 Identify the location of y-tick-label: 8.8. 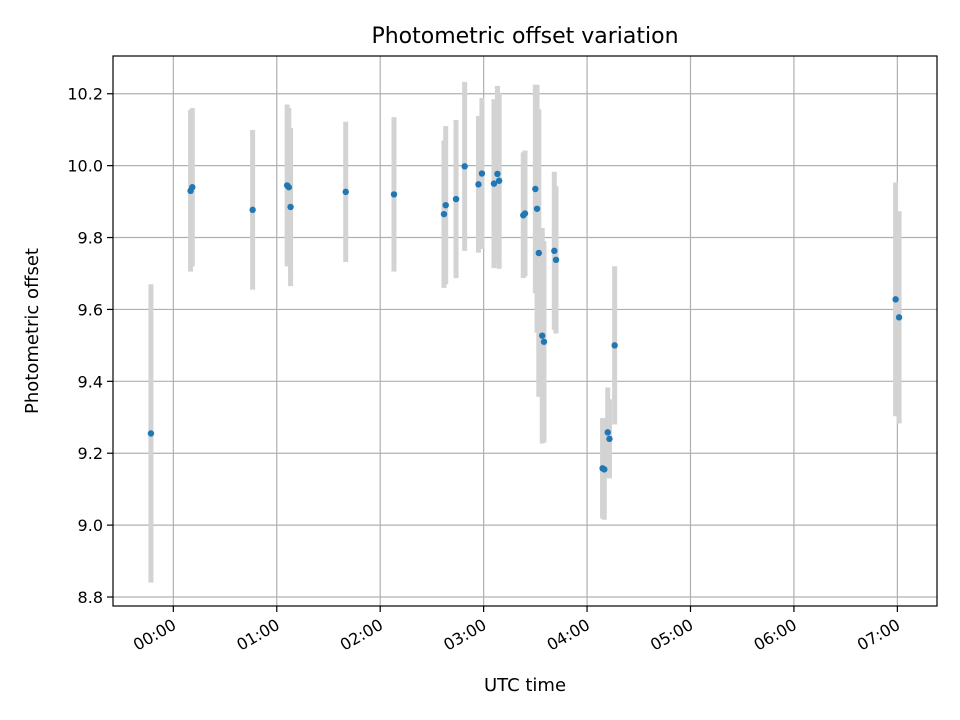
(90, 597).